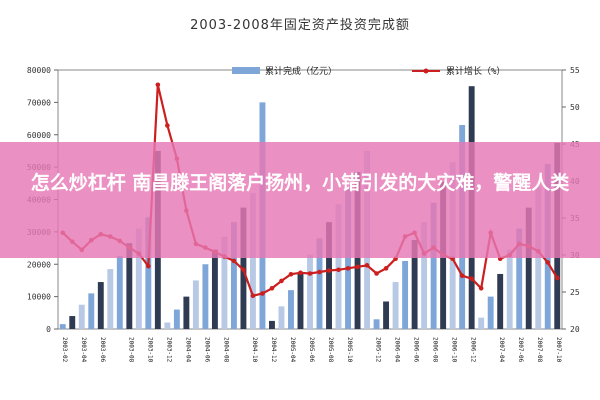 Image resolution: width=600 pixels, height=400 pixels. I want to click on x-tick-label: 2006-06, so click(416, 350).